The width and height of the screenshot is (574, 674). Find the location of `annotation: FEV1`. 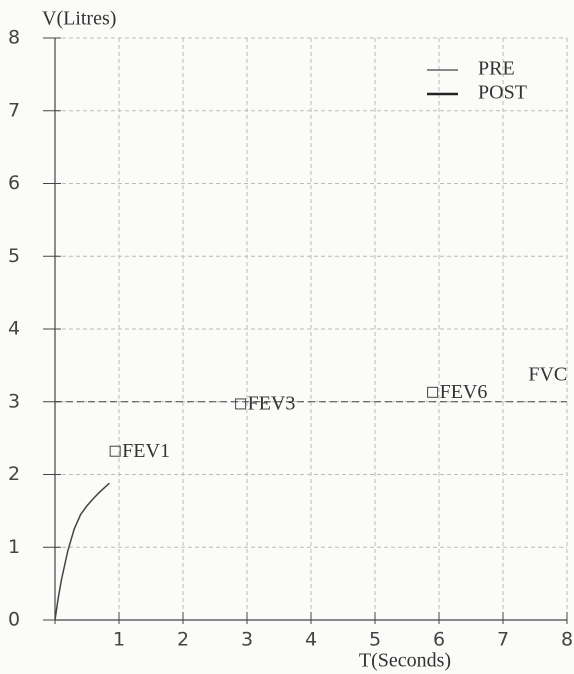

annotation: FEV1 is located at coordinates (146, 451).